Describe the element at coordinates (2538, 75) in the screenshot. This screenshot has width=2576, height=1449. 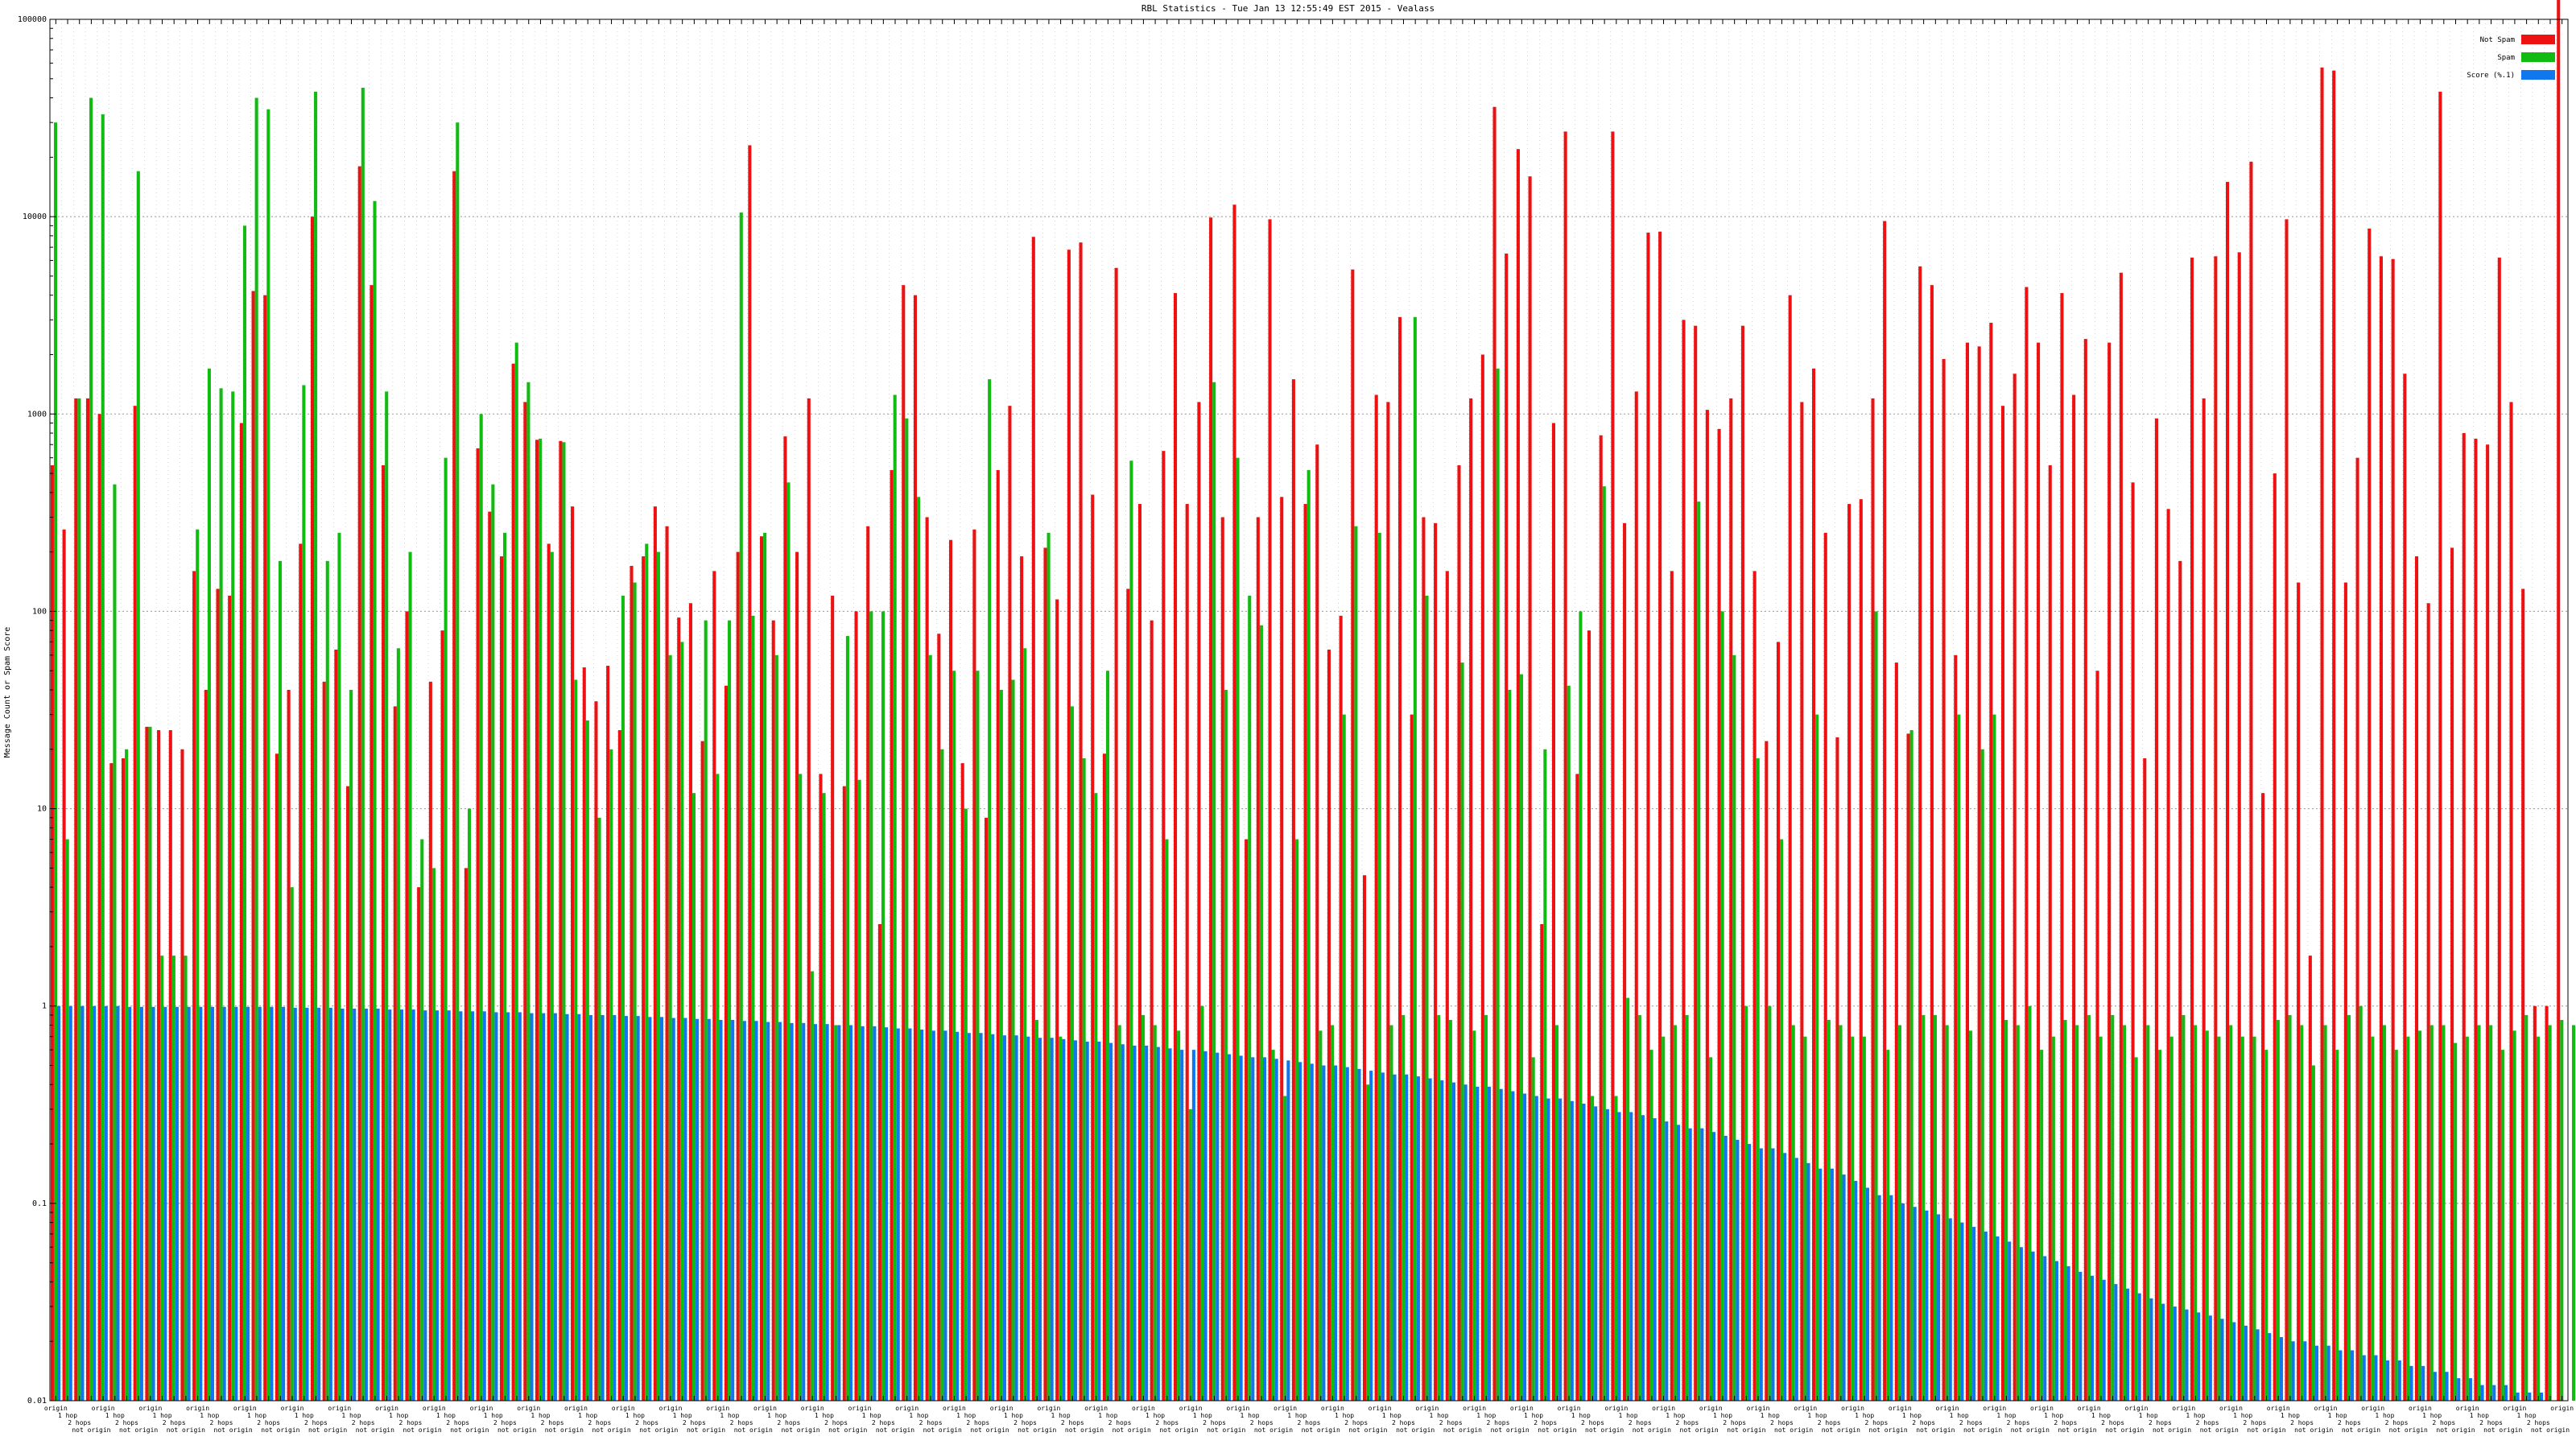
I see `legend-swatch-score` at that location.